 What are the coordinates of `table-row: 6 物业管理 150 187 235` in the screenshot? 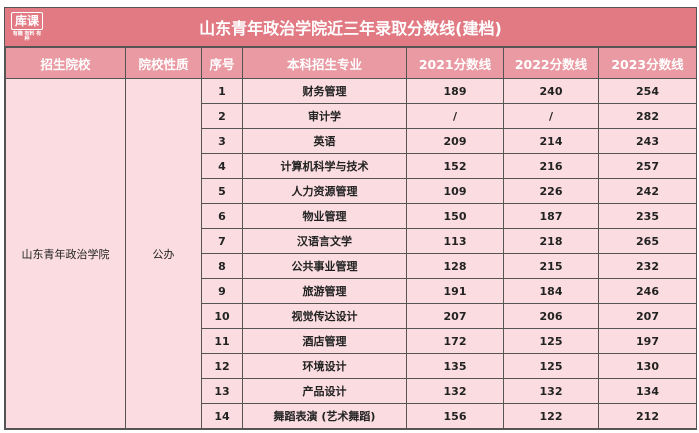 It's located at (351, 216).